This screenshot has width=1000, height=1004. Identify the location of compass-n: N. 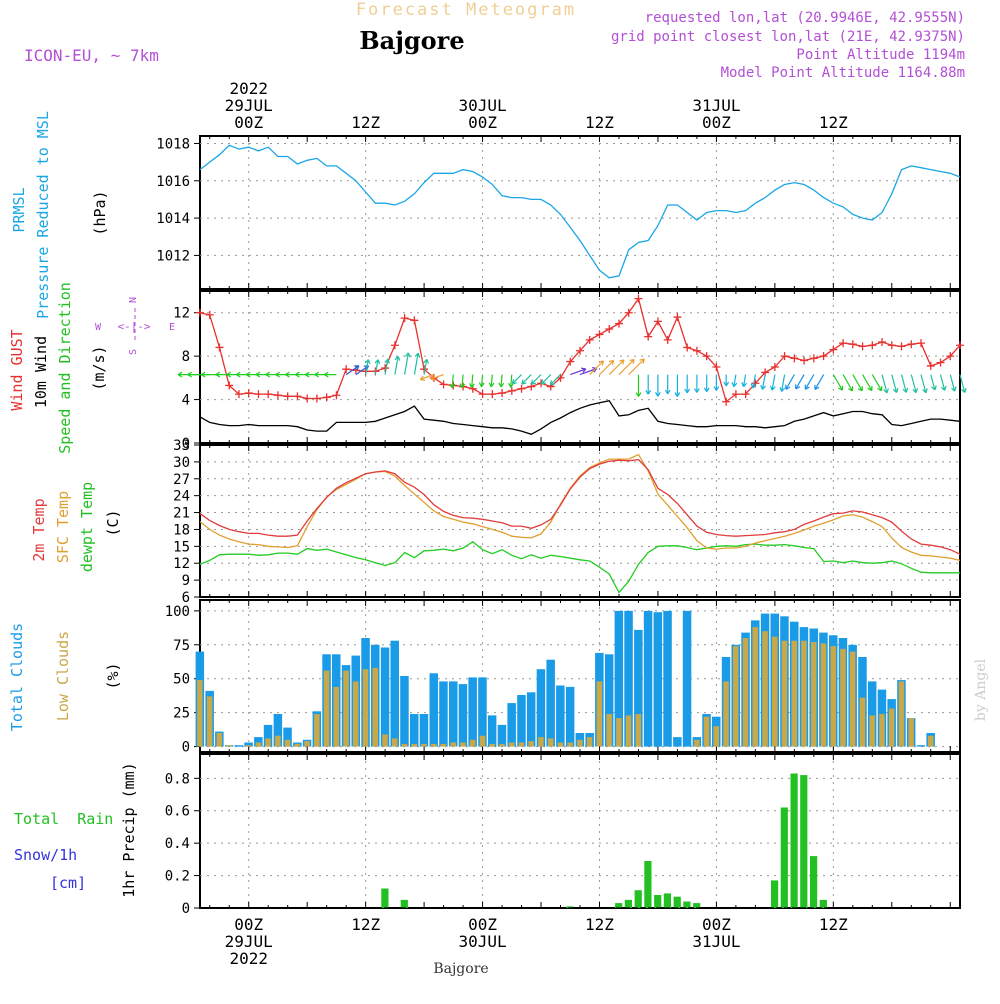
(133, 300).